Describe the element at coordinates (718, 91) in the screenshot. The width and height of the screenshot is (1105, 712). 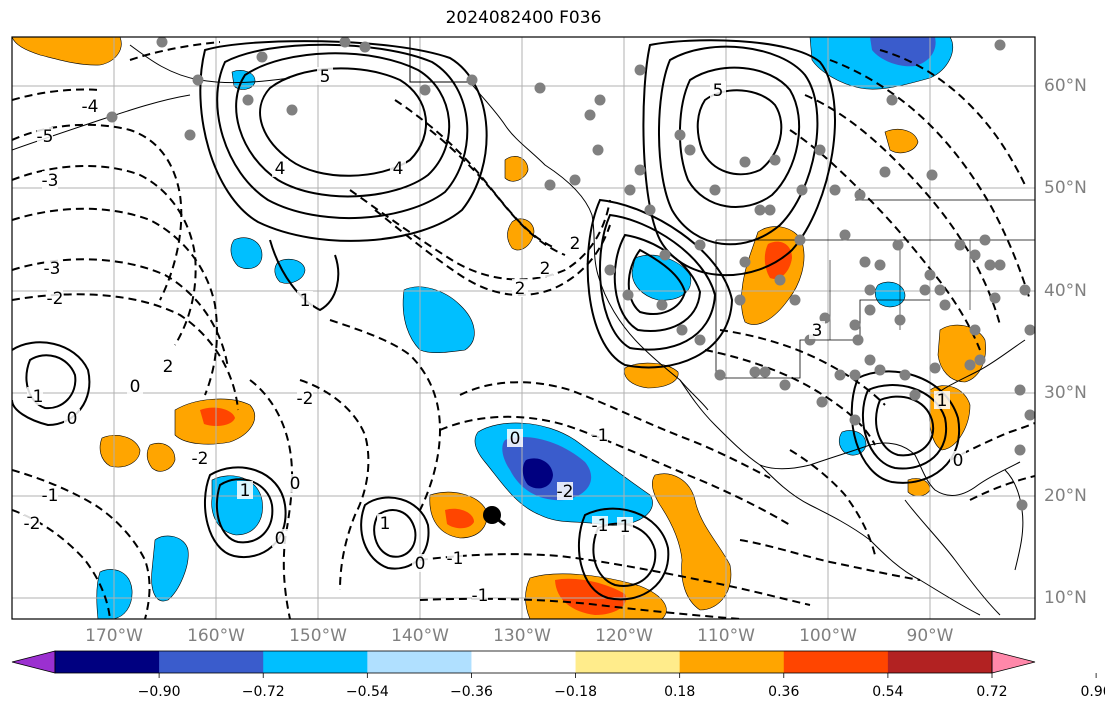
I see `contour-label: 5` at that location.